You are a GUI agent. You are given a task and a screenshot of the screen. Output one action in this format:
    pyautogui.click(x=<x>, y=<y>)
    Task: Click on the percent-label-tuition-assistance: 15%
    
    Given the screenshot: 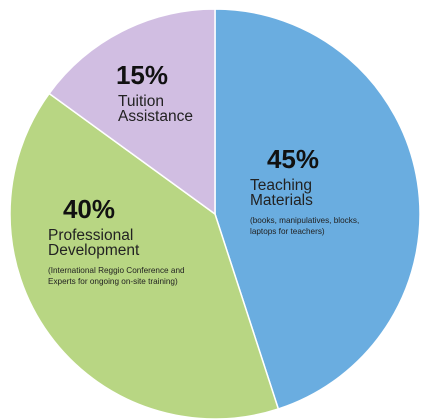 What is the action you would take?
    pyautogui.click(x=142, y=75)
    